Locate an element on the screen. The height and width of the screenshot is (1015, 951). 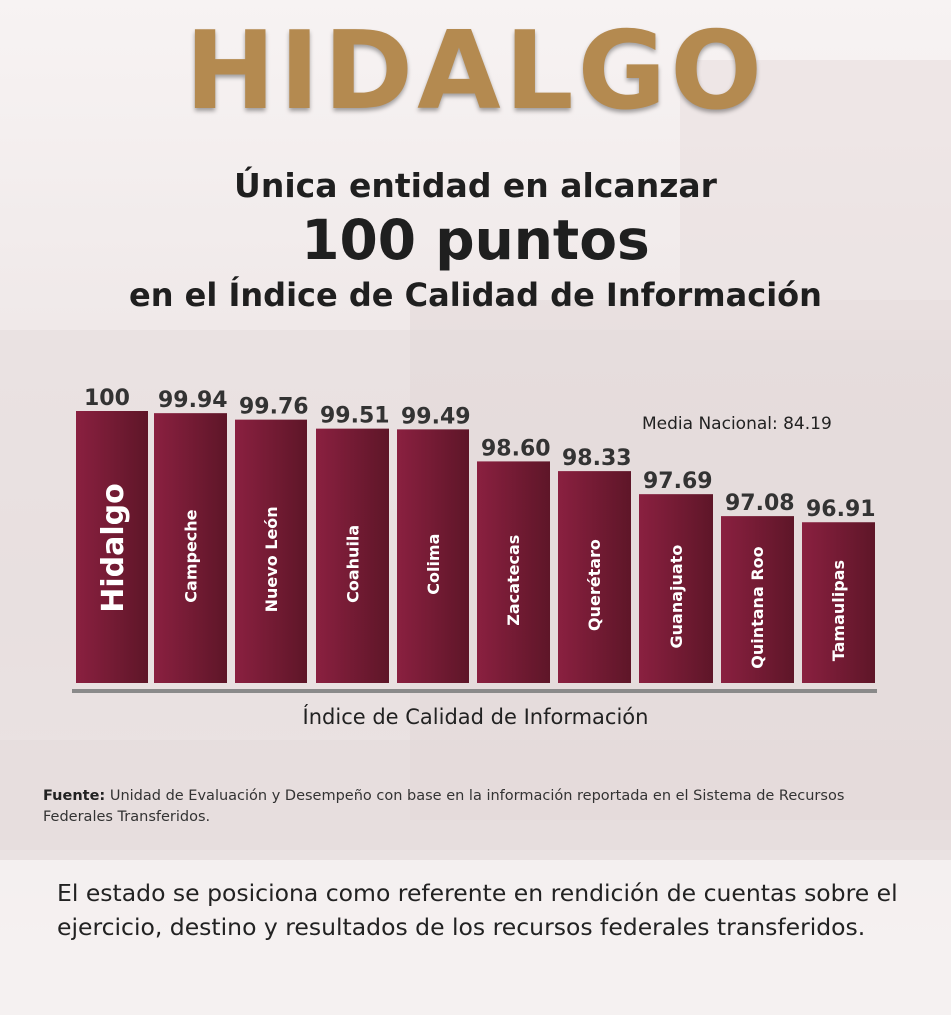
national-average-annotation: Media Nacional: 84.19 is located at coordinates (737, 424).